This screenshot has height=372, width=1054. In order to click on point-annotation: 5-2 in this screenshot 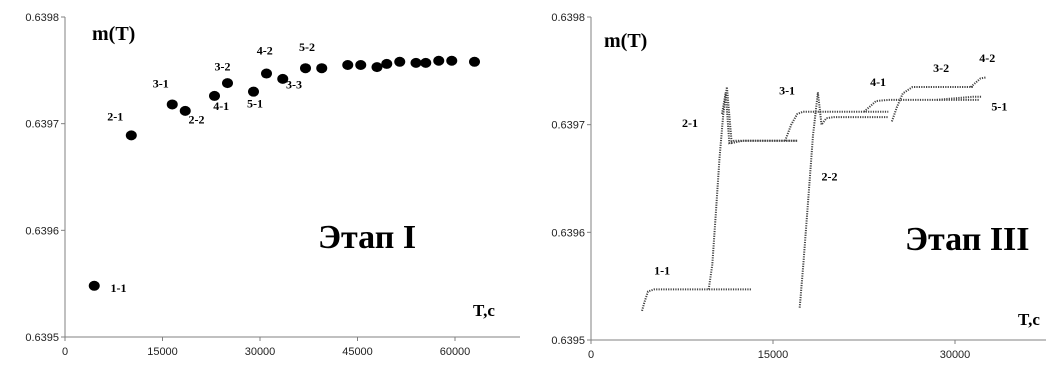, I will do `click(307, 47)`.